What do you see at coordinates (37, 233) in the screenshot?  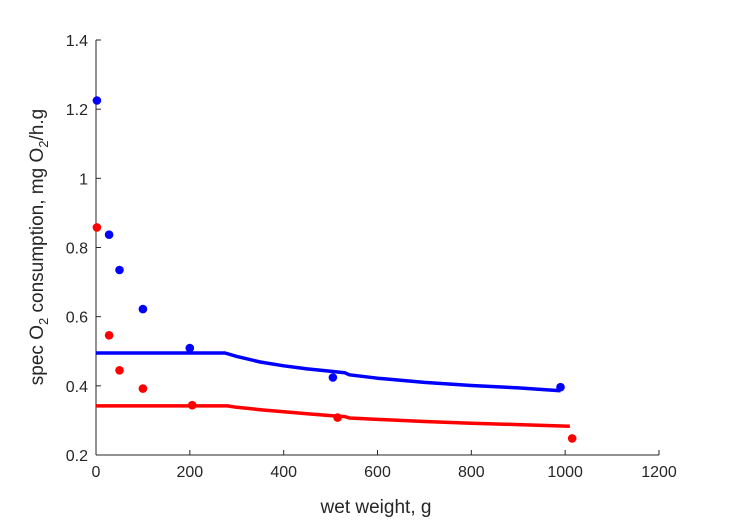 I see `y-axis-label-middle: consumption, mg O` at bounding box center [37, 233].